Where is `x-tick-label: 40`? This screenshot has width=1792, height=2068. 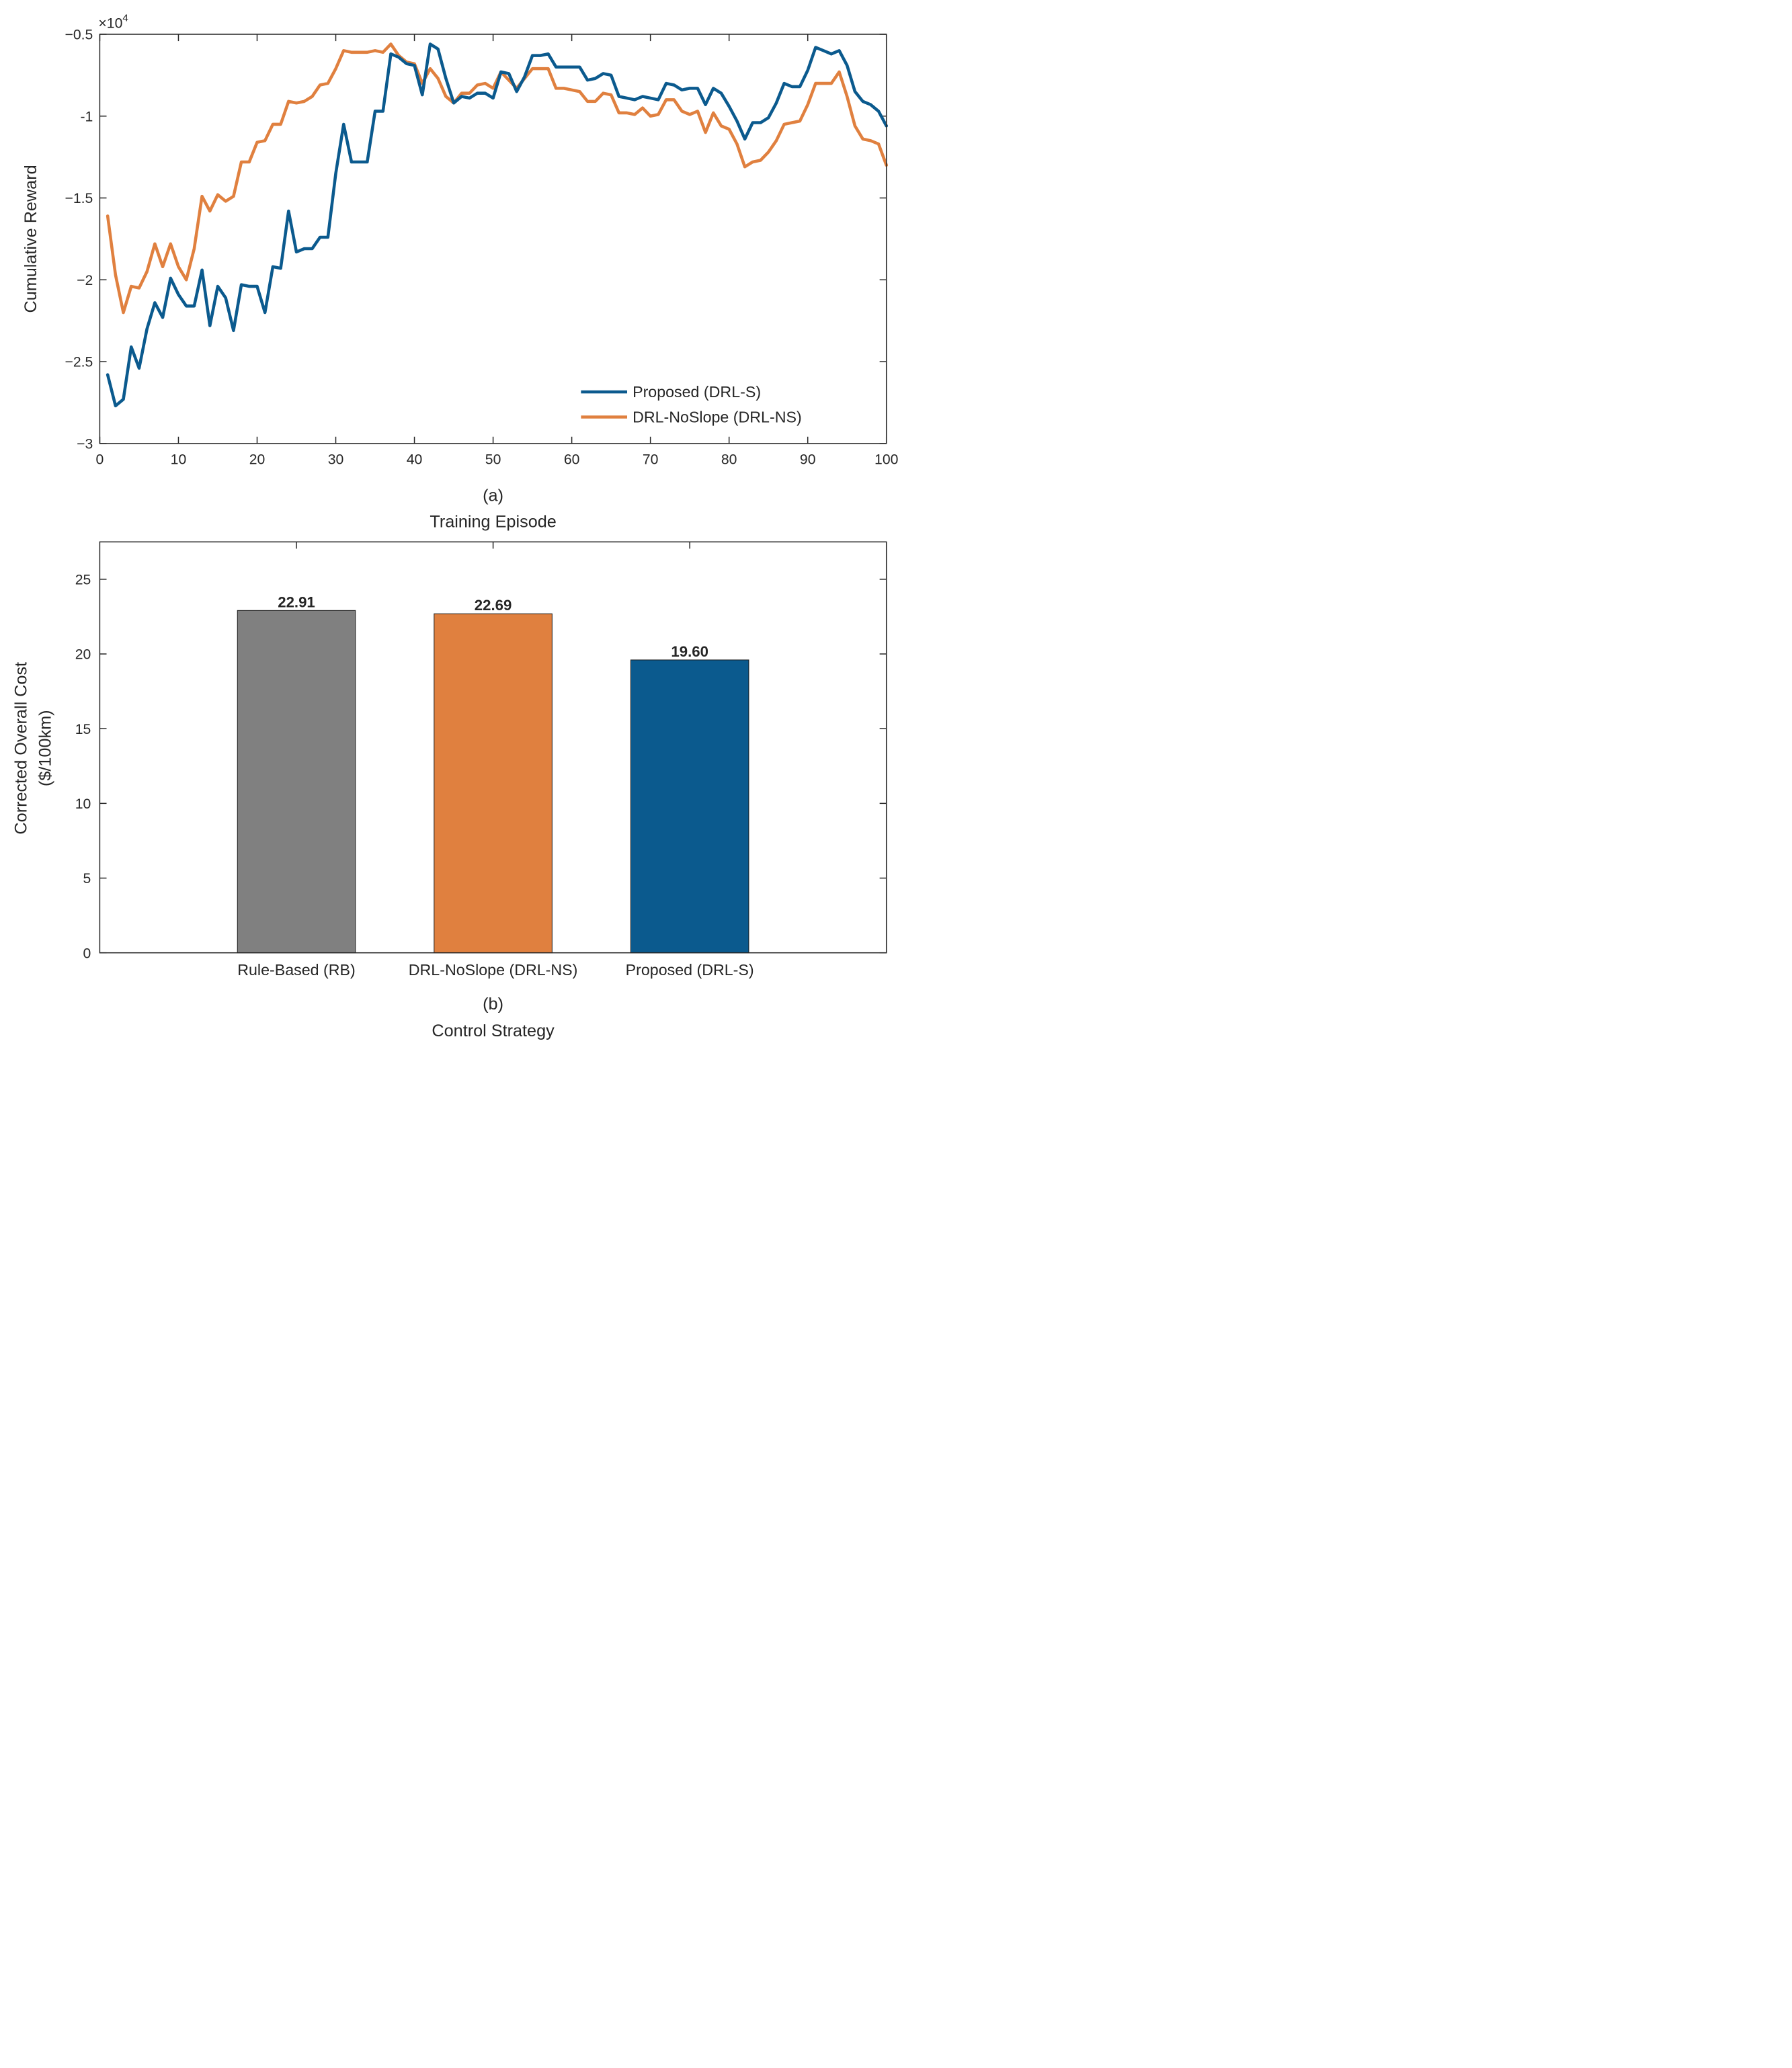 x-tick-label: 40 is located at coordinates (415, 460).